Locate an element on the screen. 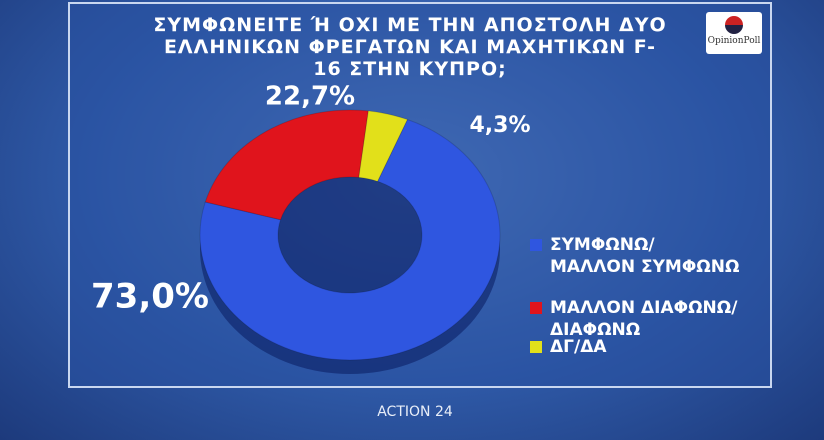  logo: OpinionPoll is located at coordinates (734, 33).